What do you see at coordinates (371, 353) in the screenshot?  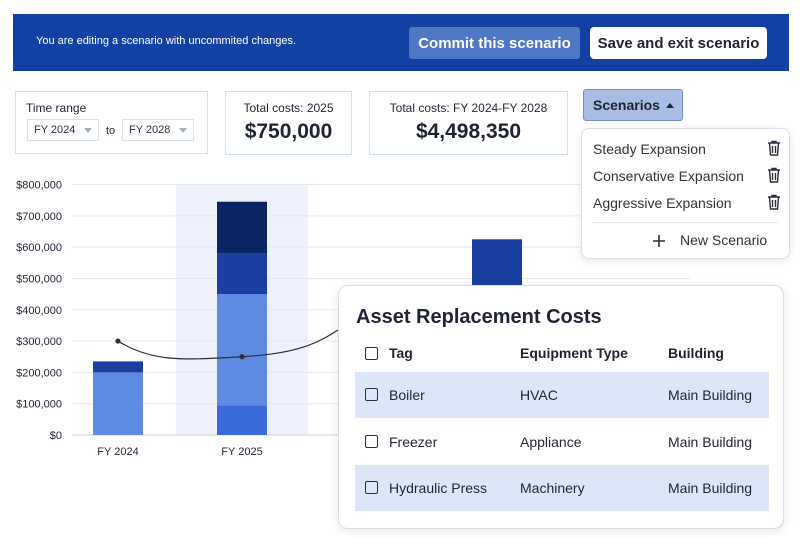 I see `select-all-checkbox` at bounding box center [371, 353].